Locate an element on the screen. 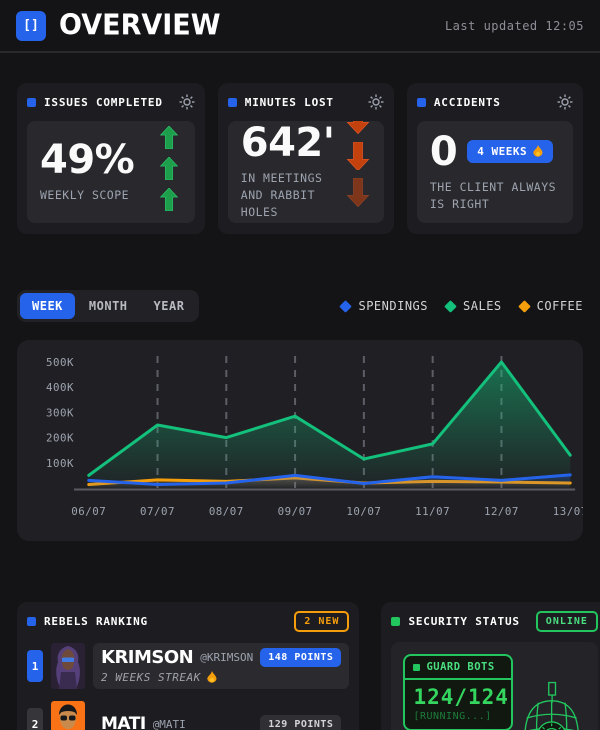 This screenshot has width=600, height=730. tab-month: MONTH is located at coordinates (108, 306).